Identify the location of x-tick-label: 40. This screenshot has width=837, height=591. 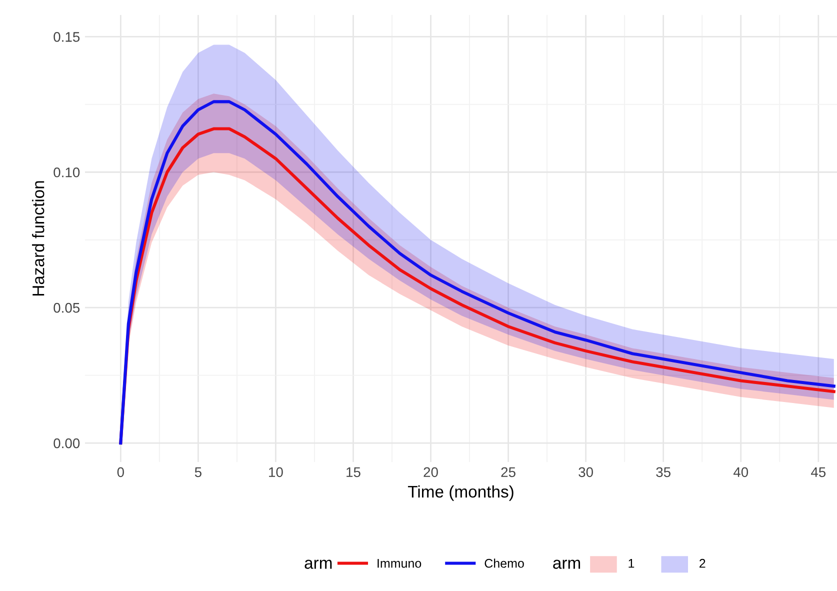
(740, 472).